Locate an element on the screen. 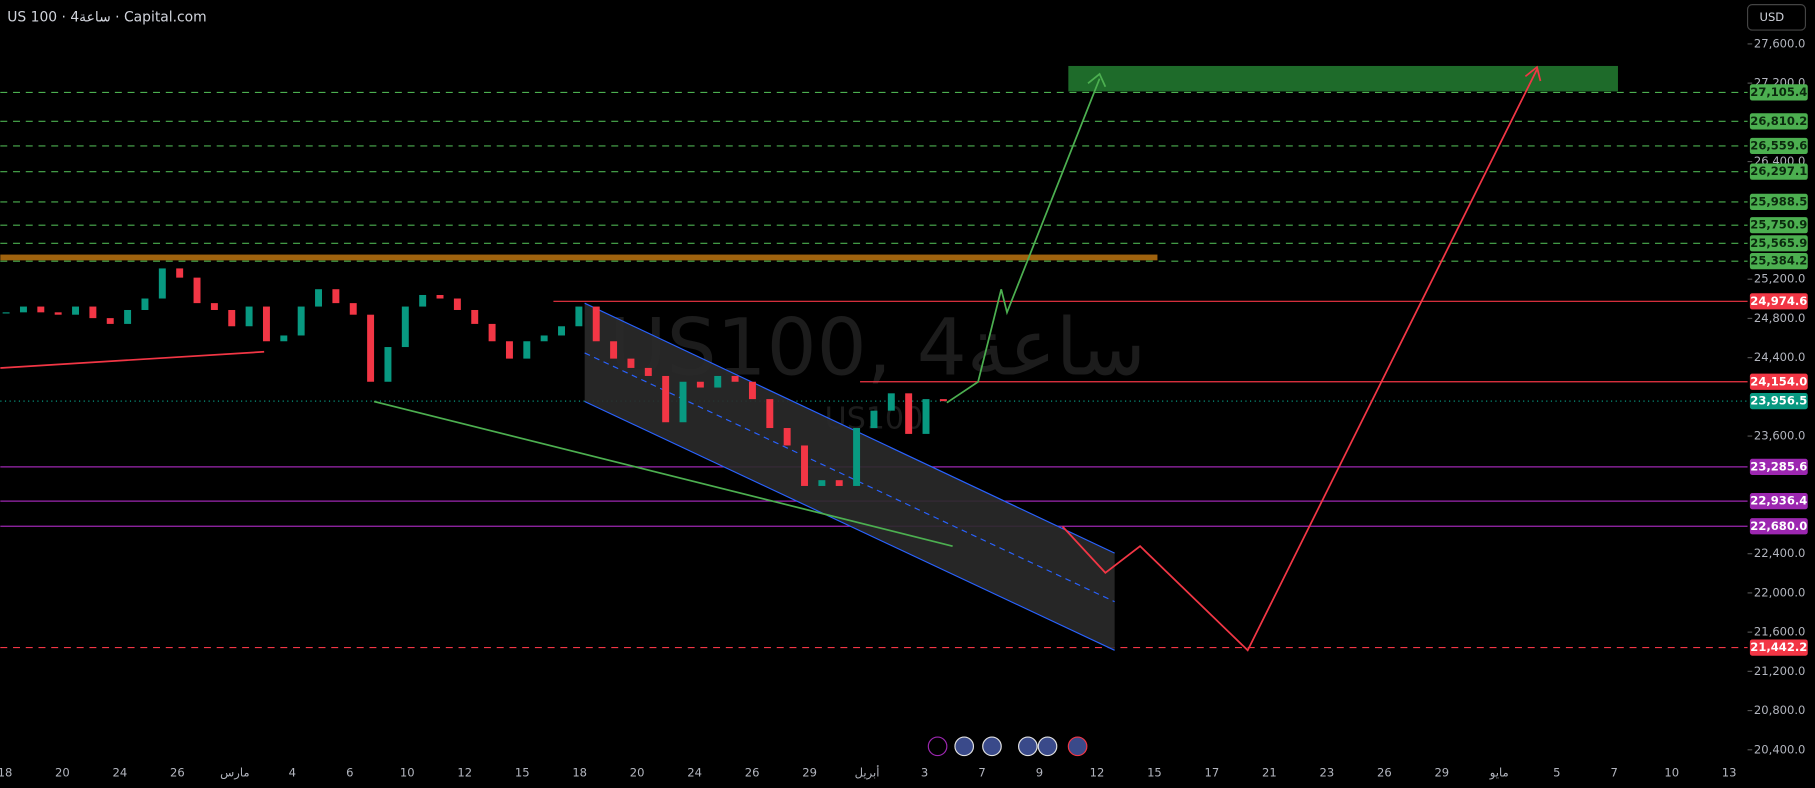 The image size is (1815, 788). y-tick-label: 23,600.0 is located at coordinates (1779, 436).